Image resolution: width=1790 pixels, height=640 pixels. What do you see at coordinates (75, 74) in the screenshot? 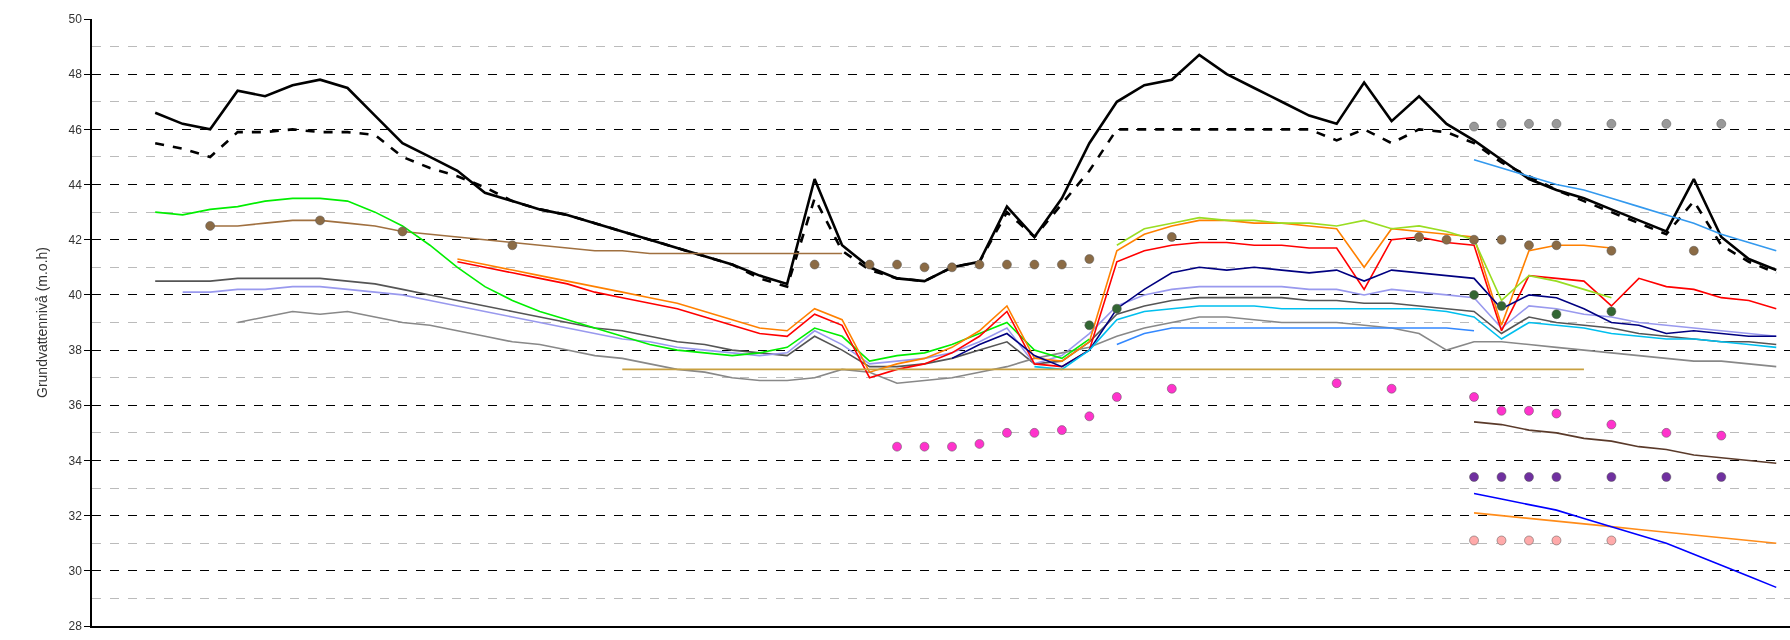
I see `y-tick-label: 48` at bounding box center [75, 74].